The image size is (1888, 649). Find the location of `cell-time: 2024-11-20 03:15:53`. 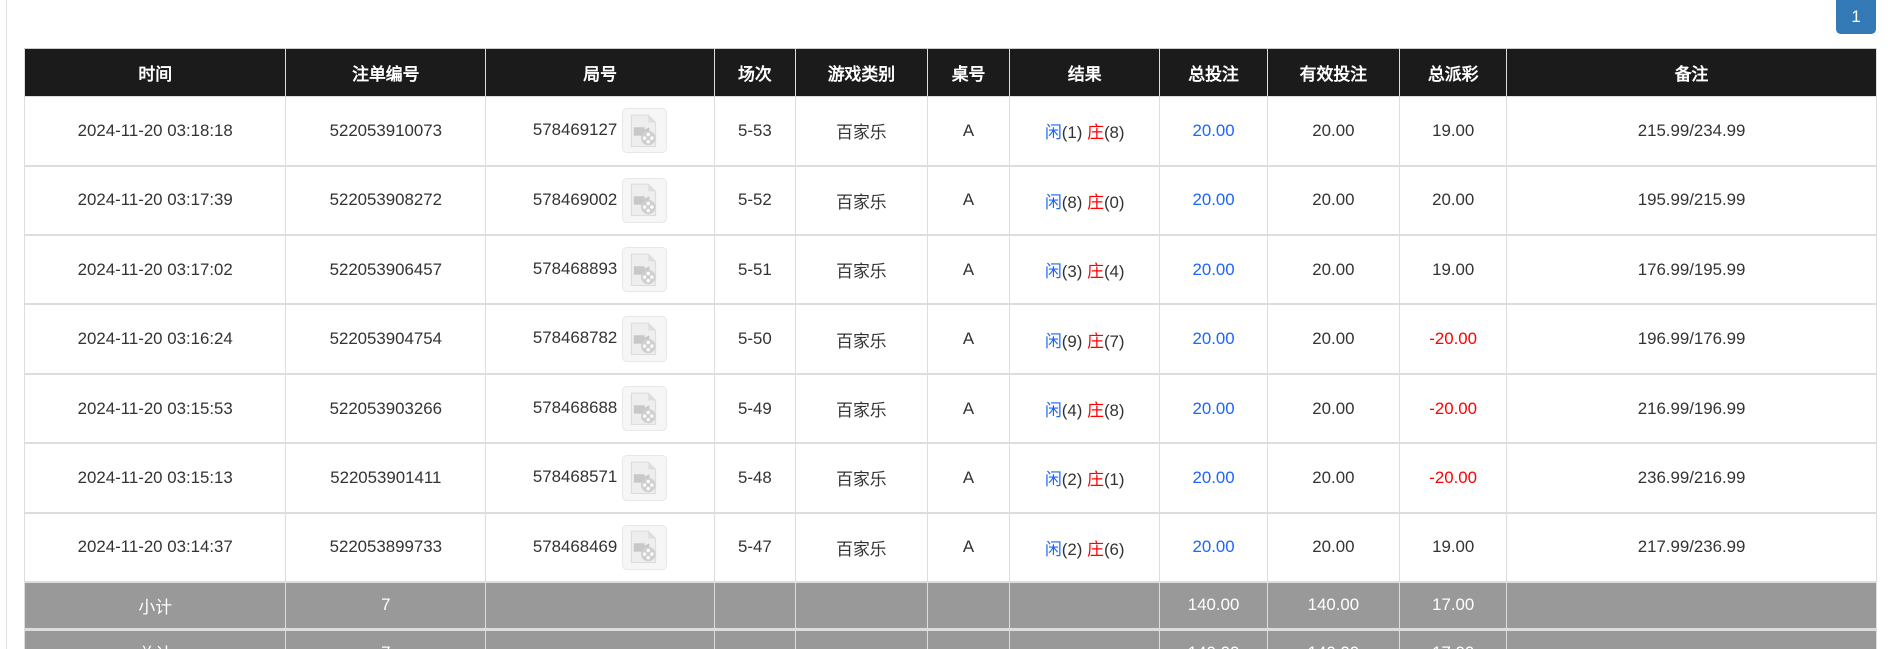

cell-time: 2024-11-20 03:15:53 is located at coordinates (155, 409).